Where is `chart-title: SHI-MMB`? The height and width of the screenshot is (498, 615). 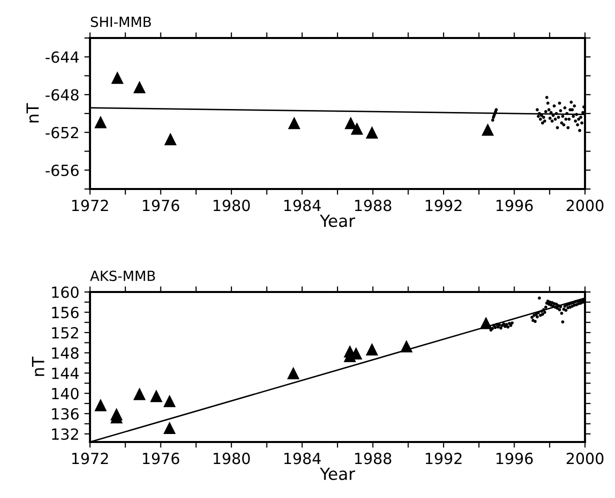 chart-title: SHI-MMB is located at coordinates (120, 22).